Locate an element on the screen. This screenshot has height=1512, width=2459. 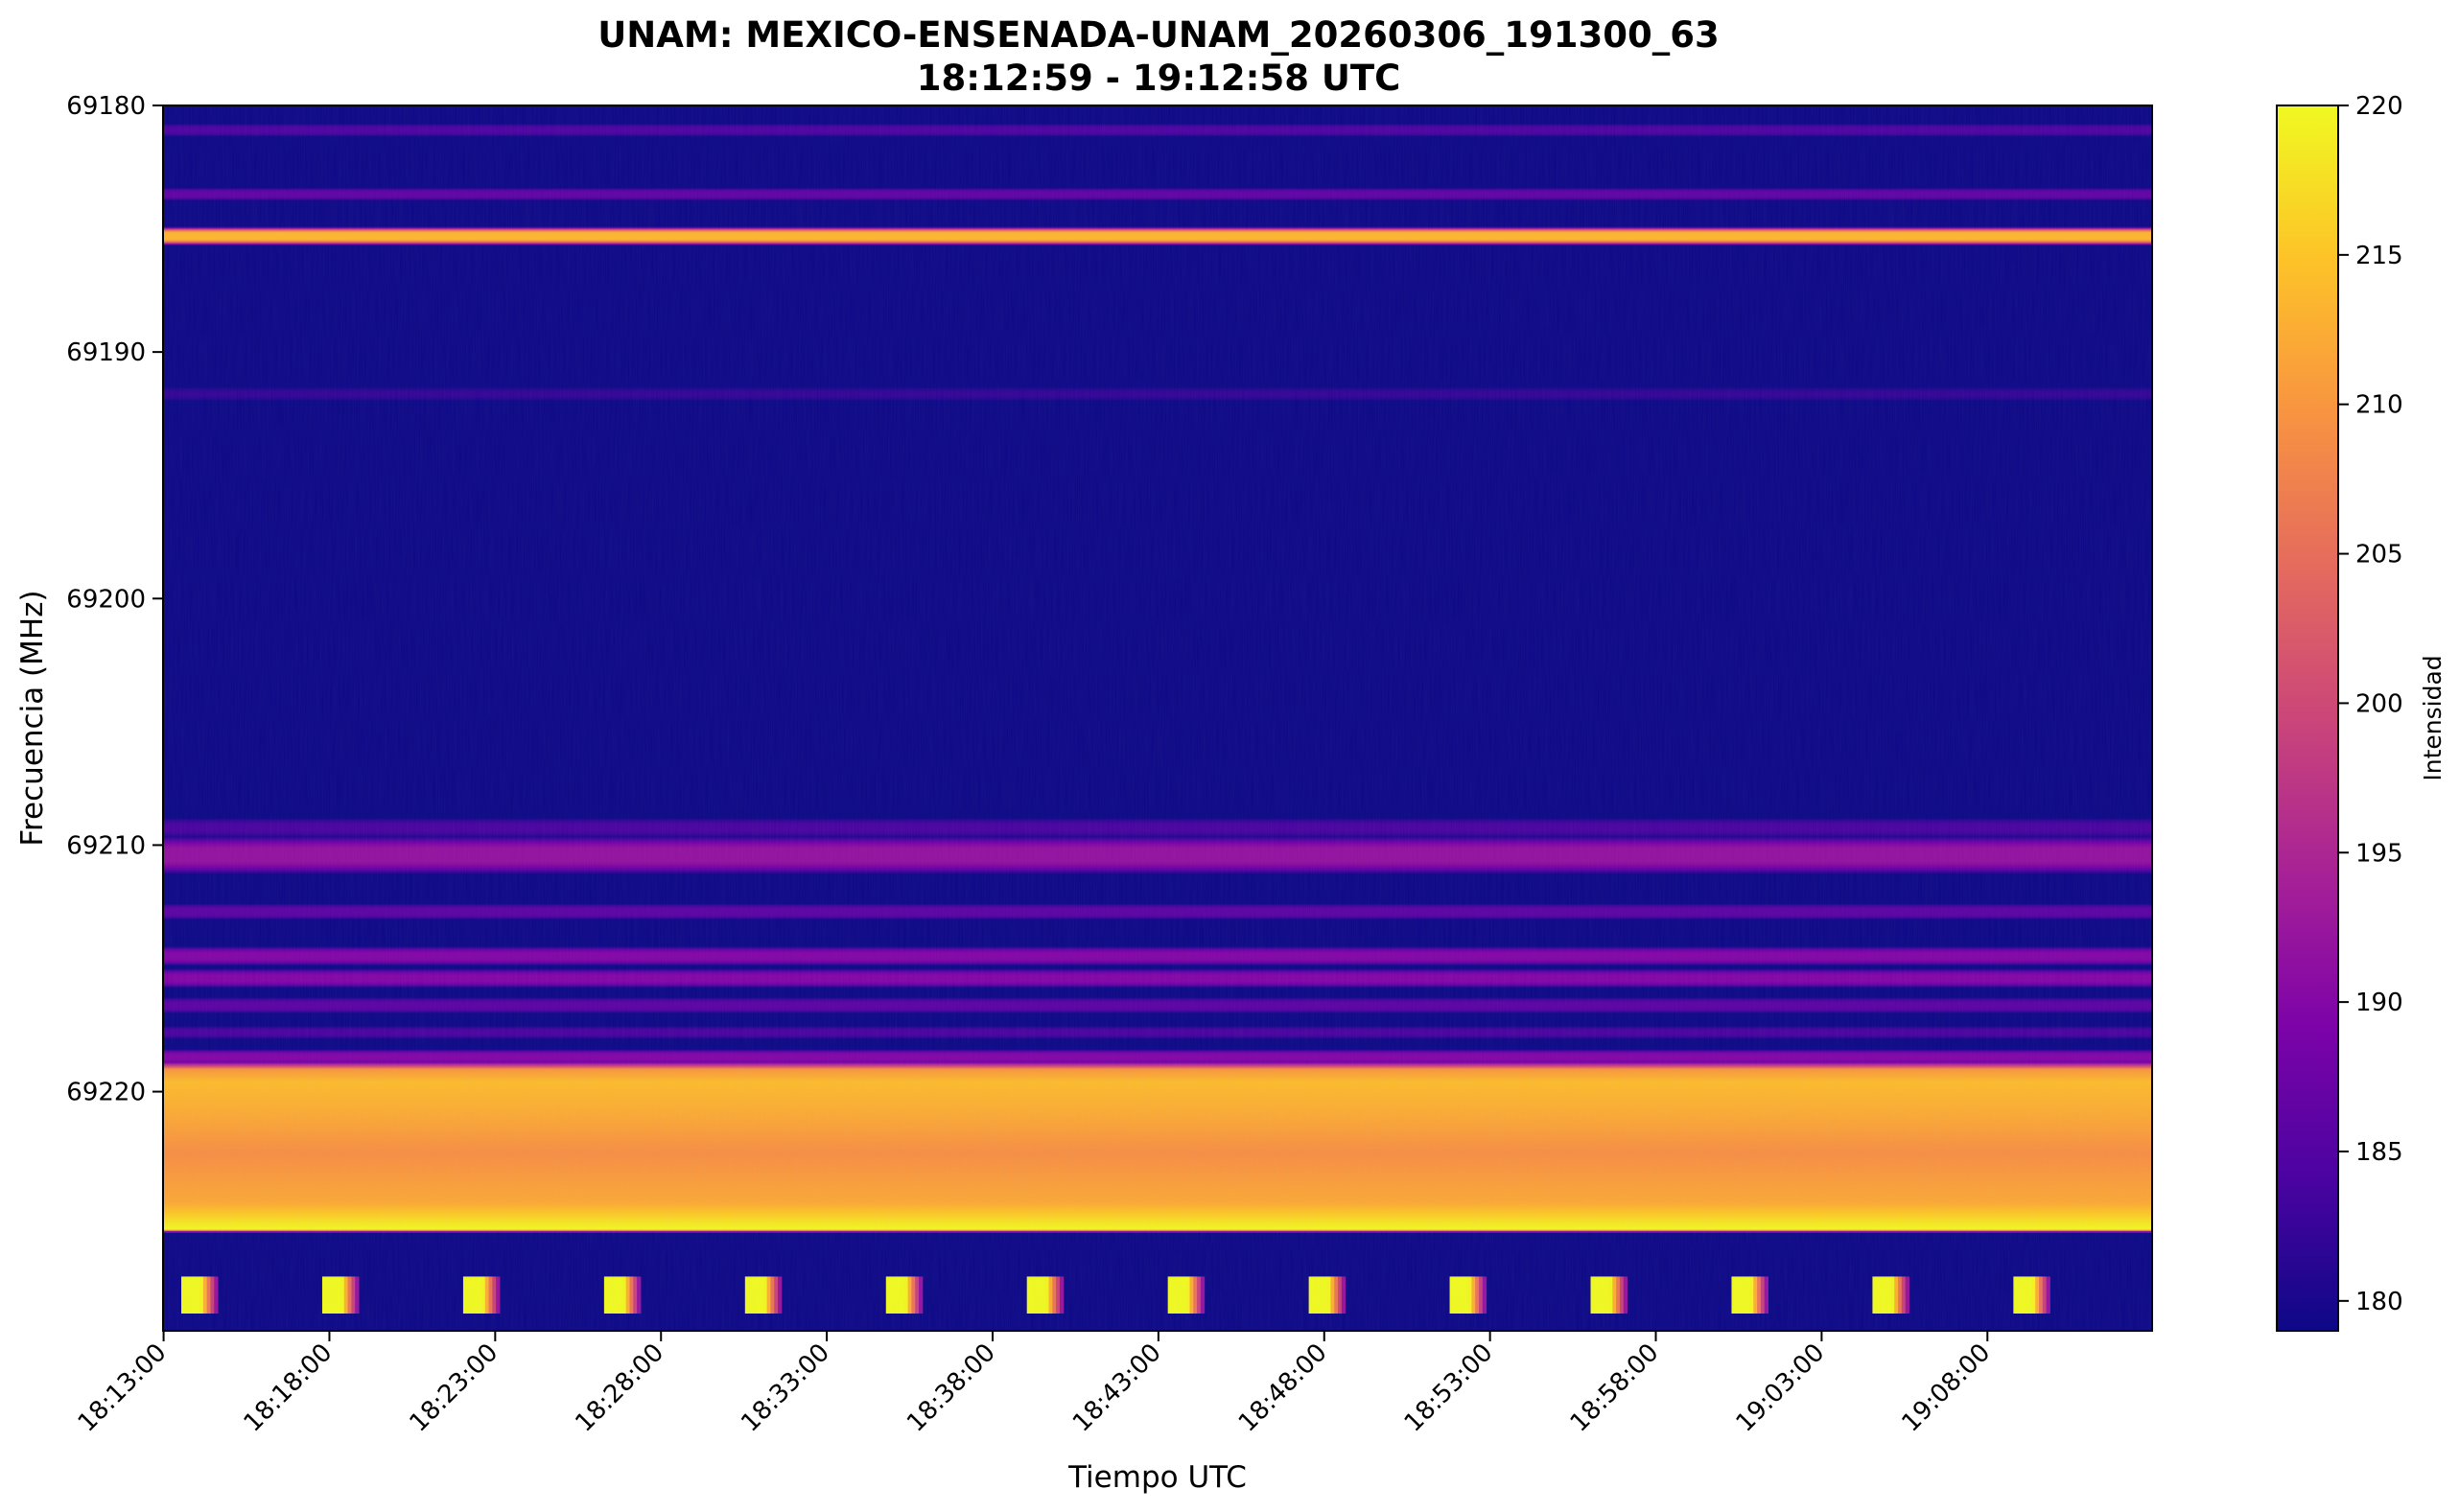
x-tick-label: 18:43:00 is located at coordinates (1117, 1388).